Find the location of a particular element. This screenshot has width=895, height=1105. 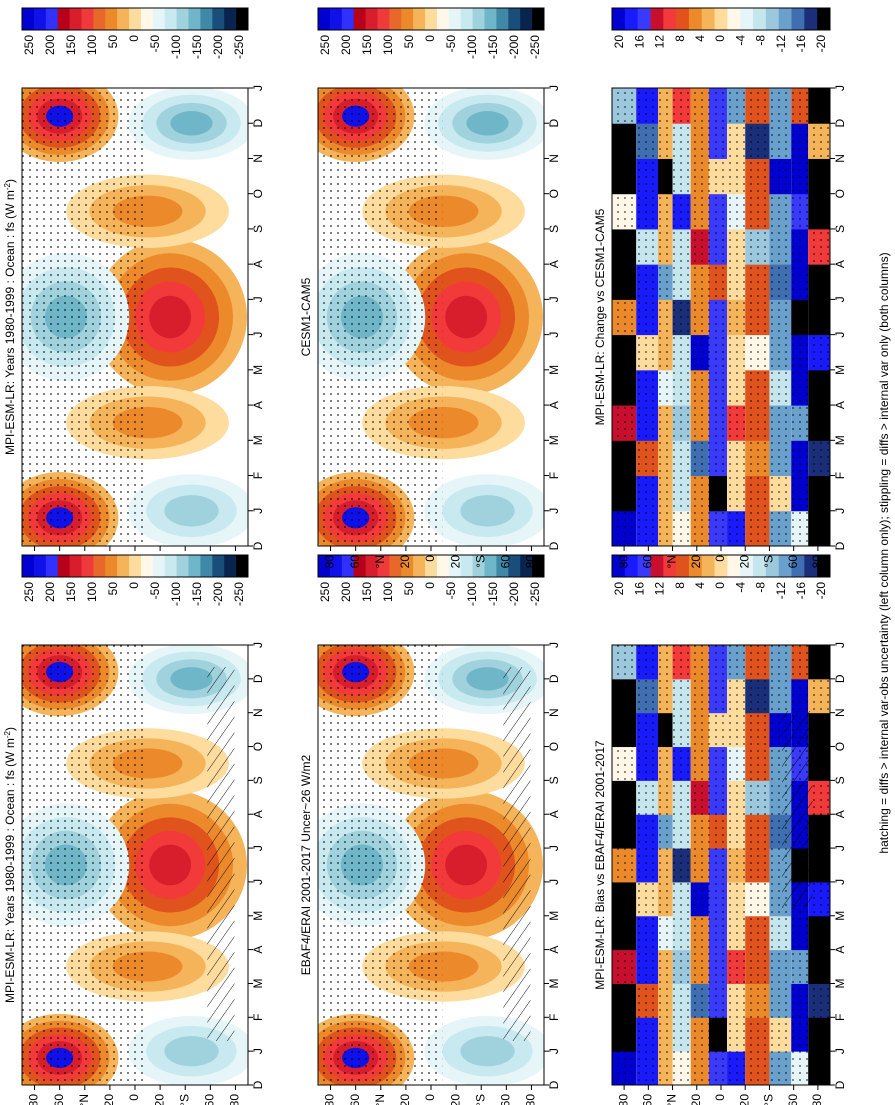

colorbar-tick-label: 200 is located at coordinates (50, 592).